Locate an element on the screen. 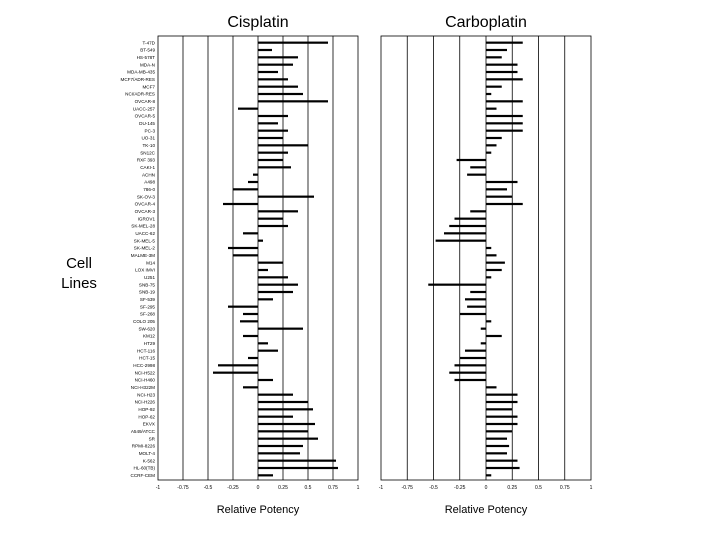 Image resolution: width=720 pixels, height=540 pixels. category-label: UACC-257 is located at coordinates (144, 108).